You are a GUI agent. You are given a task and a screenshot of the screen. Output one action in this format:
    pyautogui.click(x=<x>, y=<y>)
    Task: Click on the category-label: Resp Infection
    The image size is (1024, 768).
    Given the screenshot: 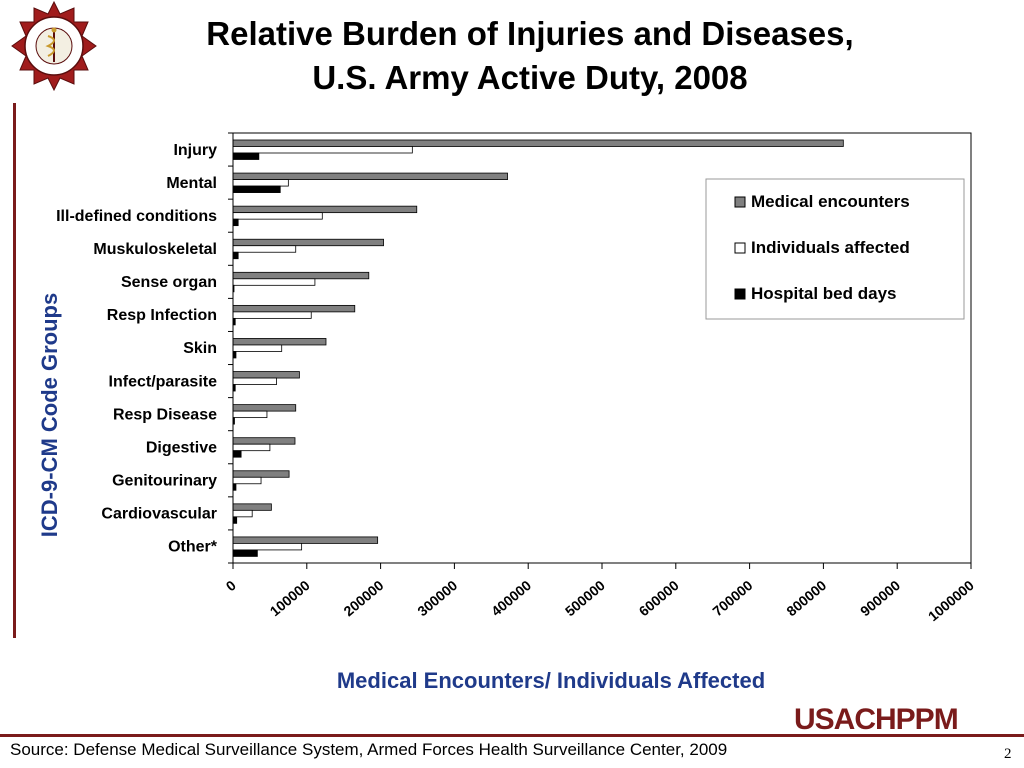 What is the action you would take?
    pyautogui.click(x=162, y=315)
    